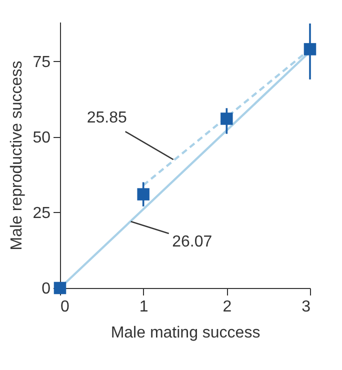 The image size is (342, 370). I want to click on x-tick-label: 2, so click(227, 307).